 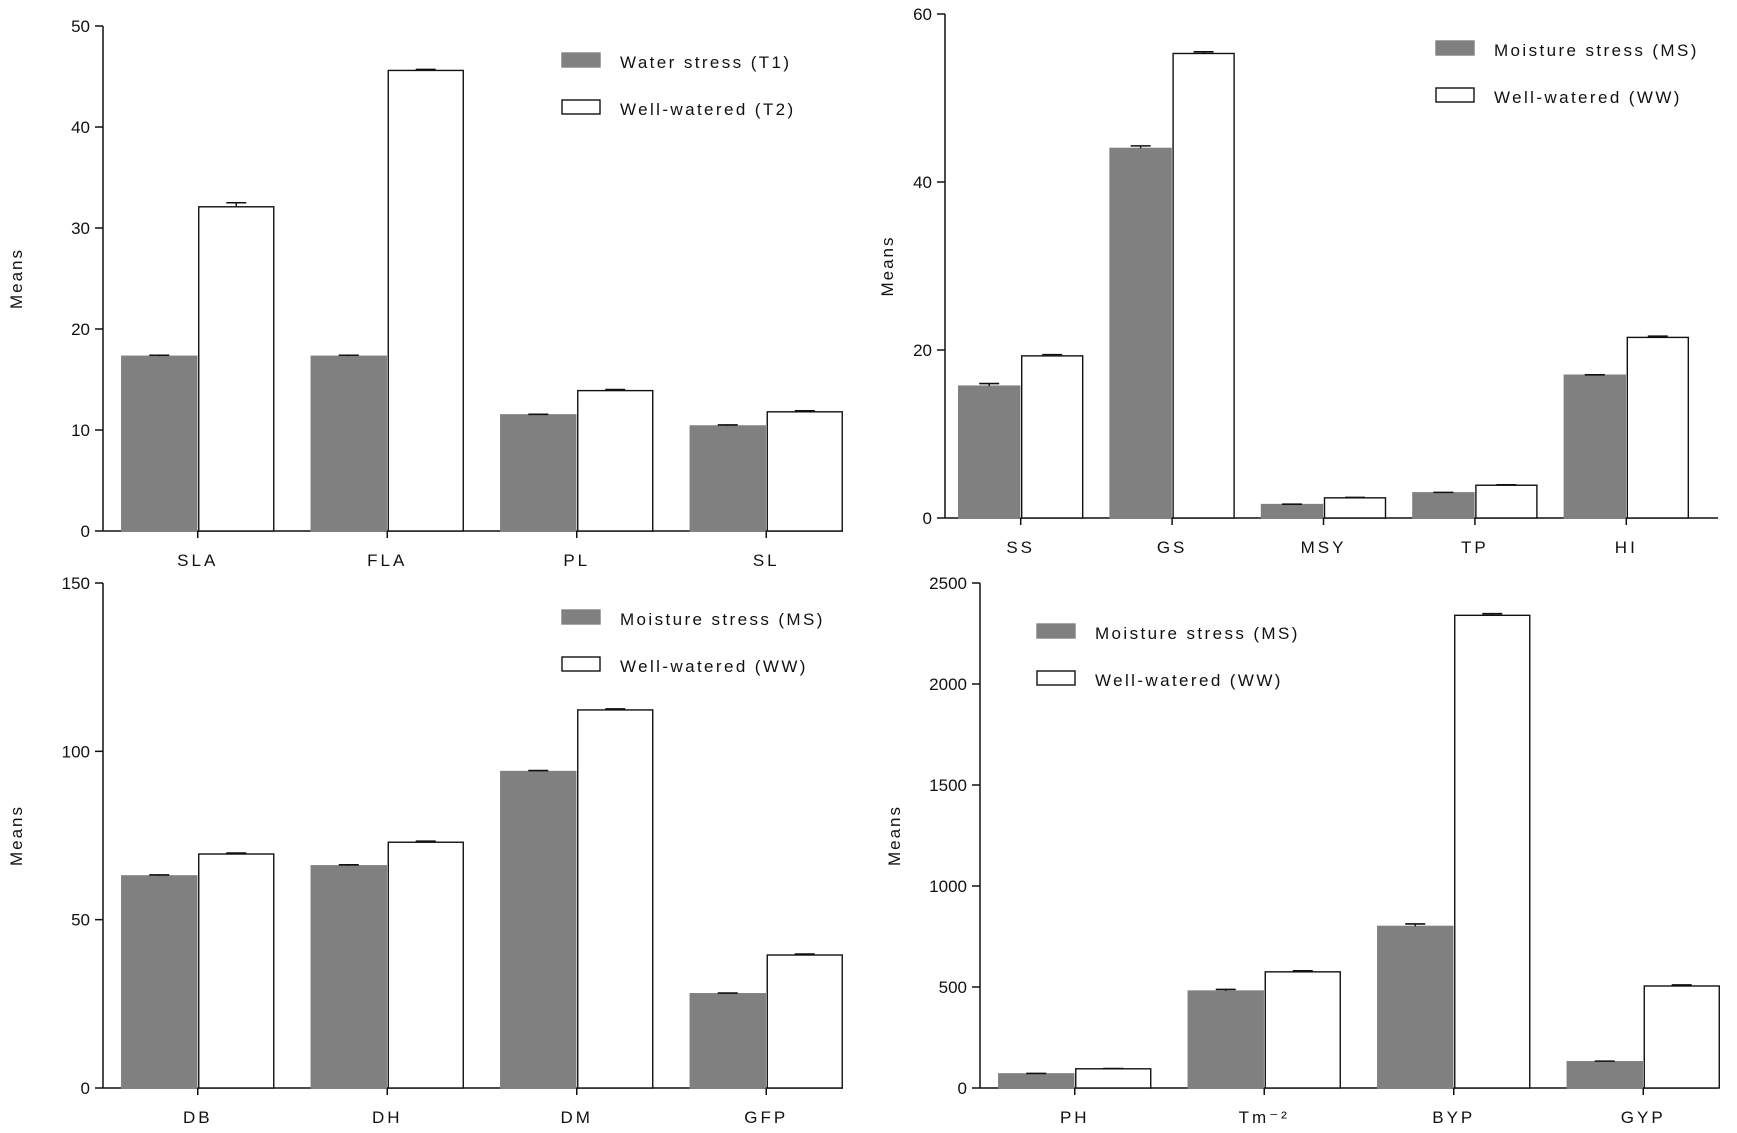 What do you see at coordinates (766, 1117) in the screenshot?
I see `x-tick-label-gfp: GFP` at bounding box center [766, 1117].